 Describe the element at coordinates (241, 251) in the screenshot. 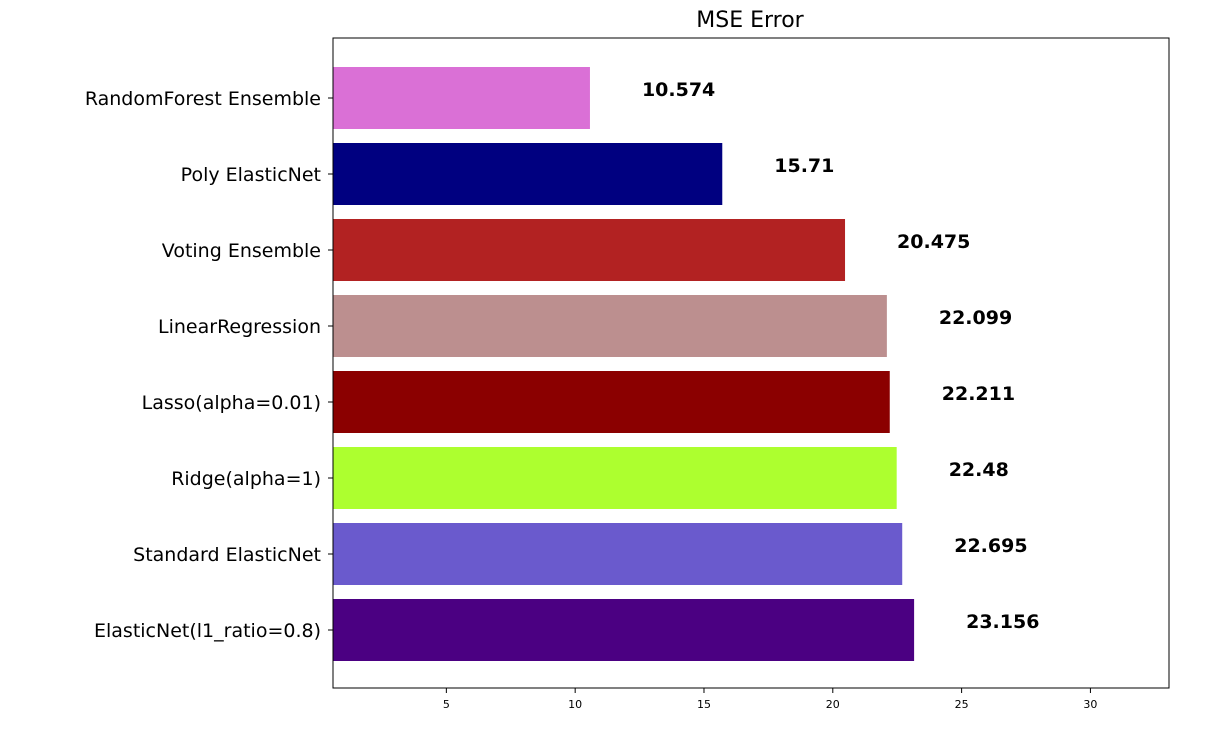

I see `category-label: Voting Ensemble` at that location.